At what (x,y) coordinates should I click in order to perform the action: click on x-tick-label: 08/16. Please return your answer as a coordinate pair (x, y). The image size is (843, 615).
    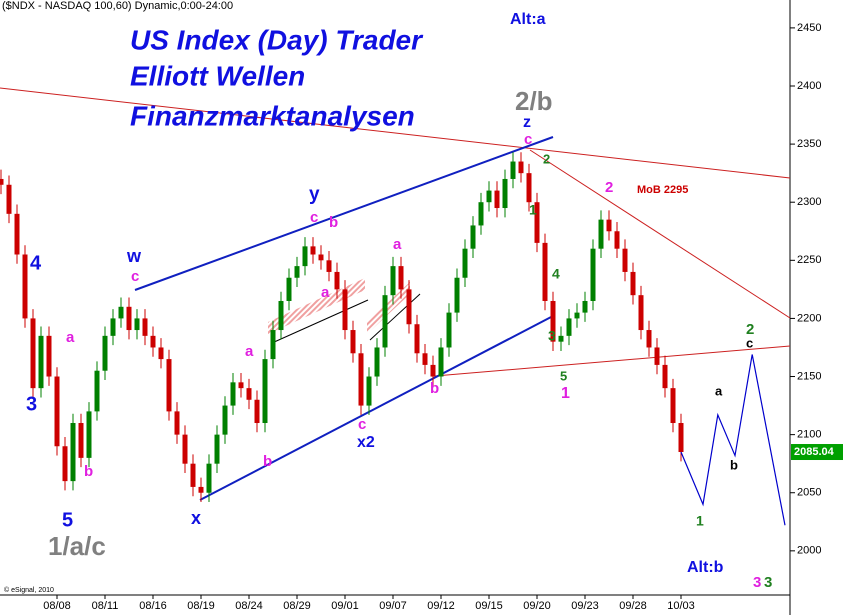
    Looking at the image, I should click on (153, 606).